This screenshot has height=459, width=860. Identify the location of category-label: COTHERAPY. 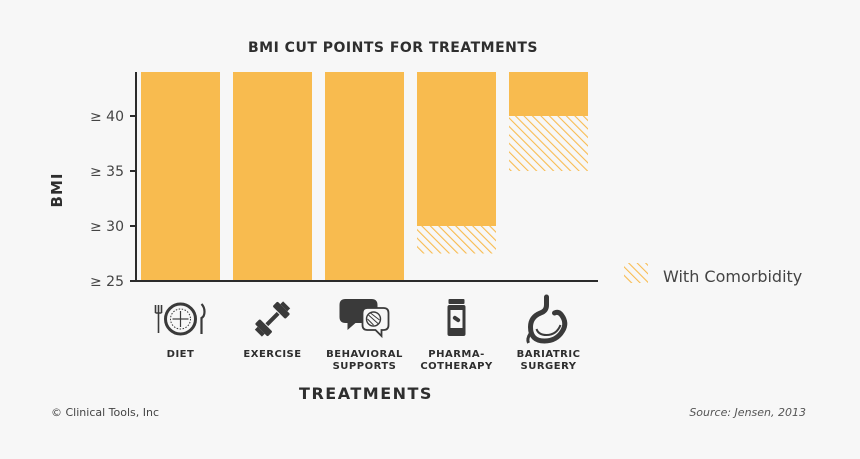
(456, 366).